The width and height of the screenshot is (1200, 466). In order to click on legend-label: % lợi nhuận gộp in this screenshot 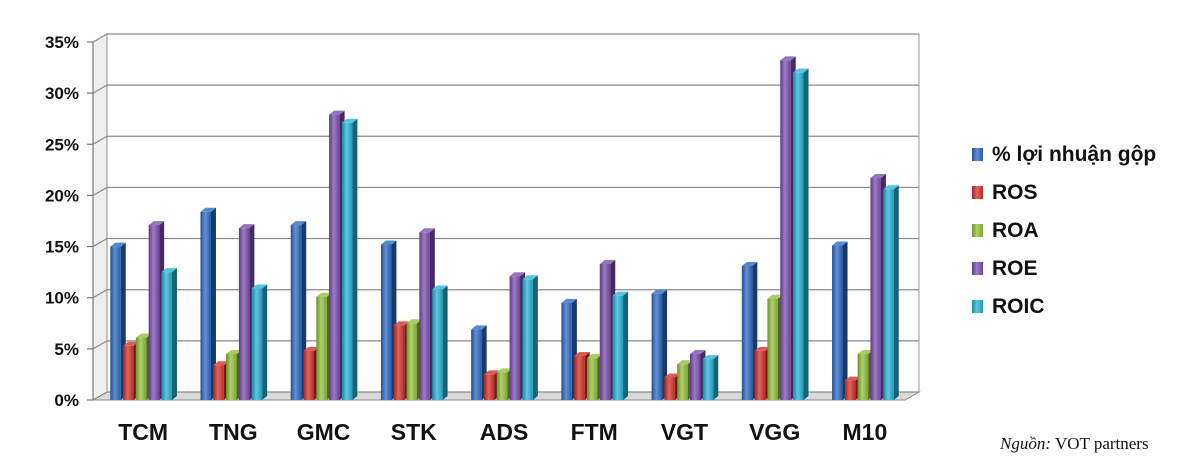, I will do `click(1074, 154)`.